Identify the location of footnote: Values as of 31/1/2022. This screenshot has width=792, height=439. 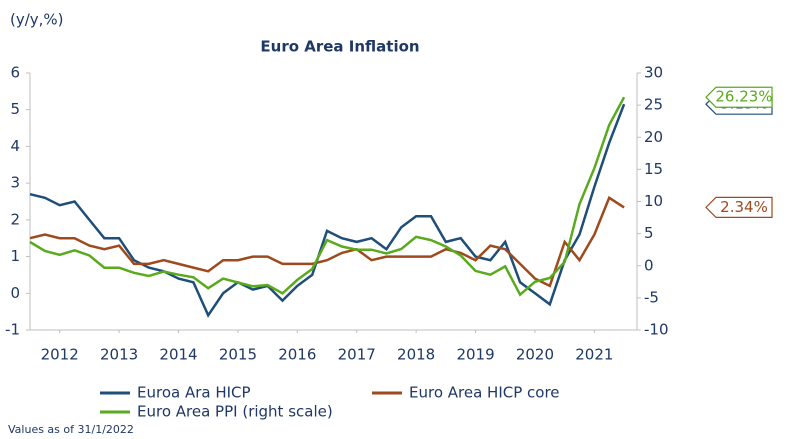
(71, 429).